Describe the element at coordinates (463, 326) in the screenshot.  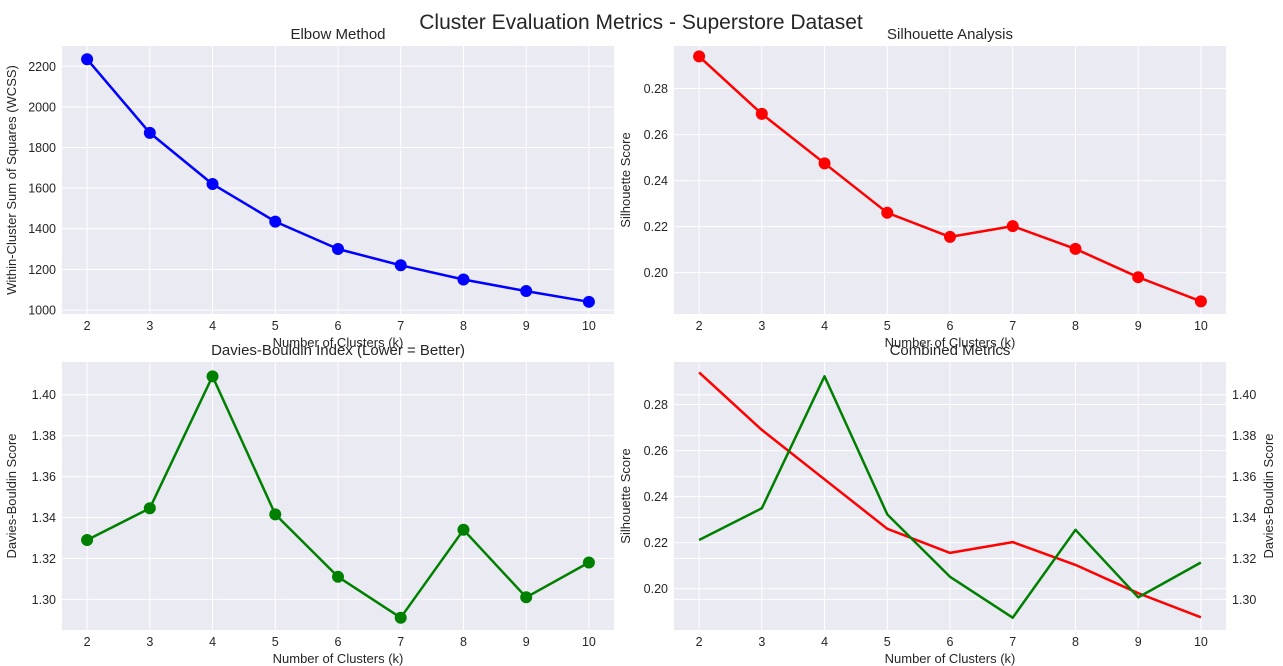
I see `elbow-x-tick-label: 8` at that location.